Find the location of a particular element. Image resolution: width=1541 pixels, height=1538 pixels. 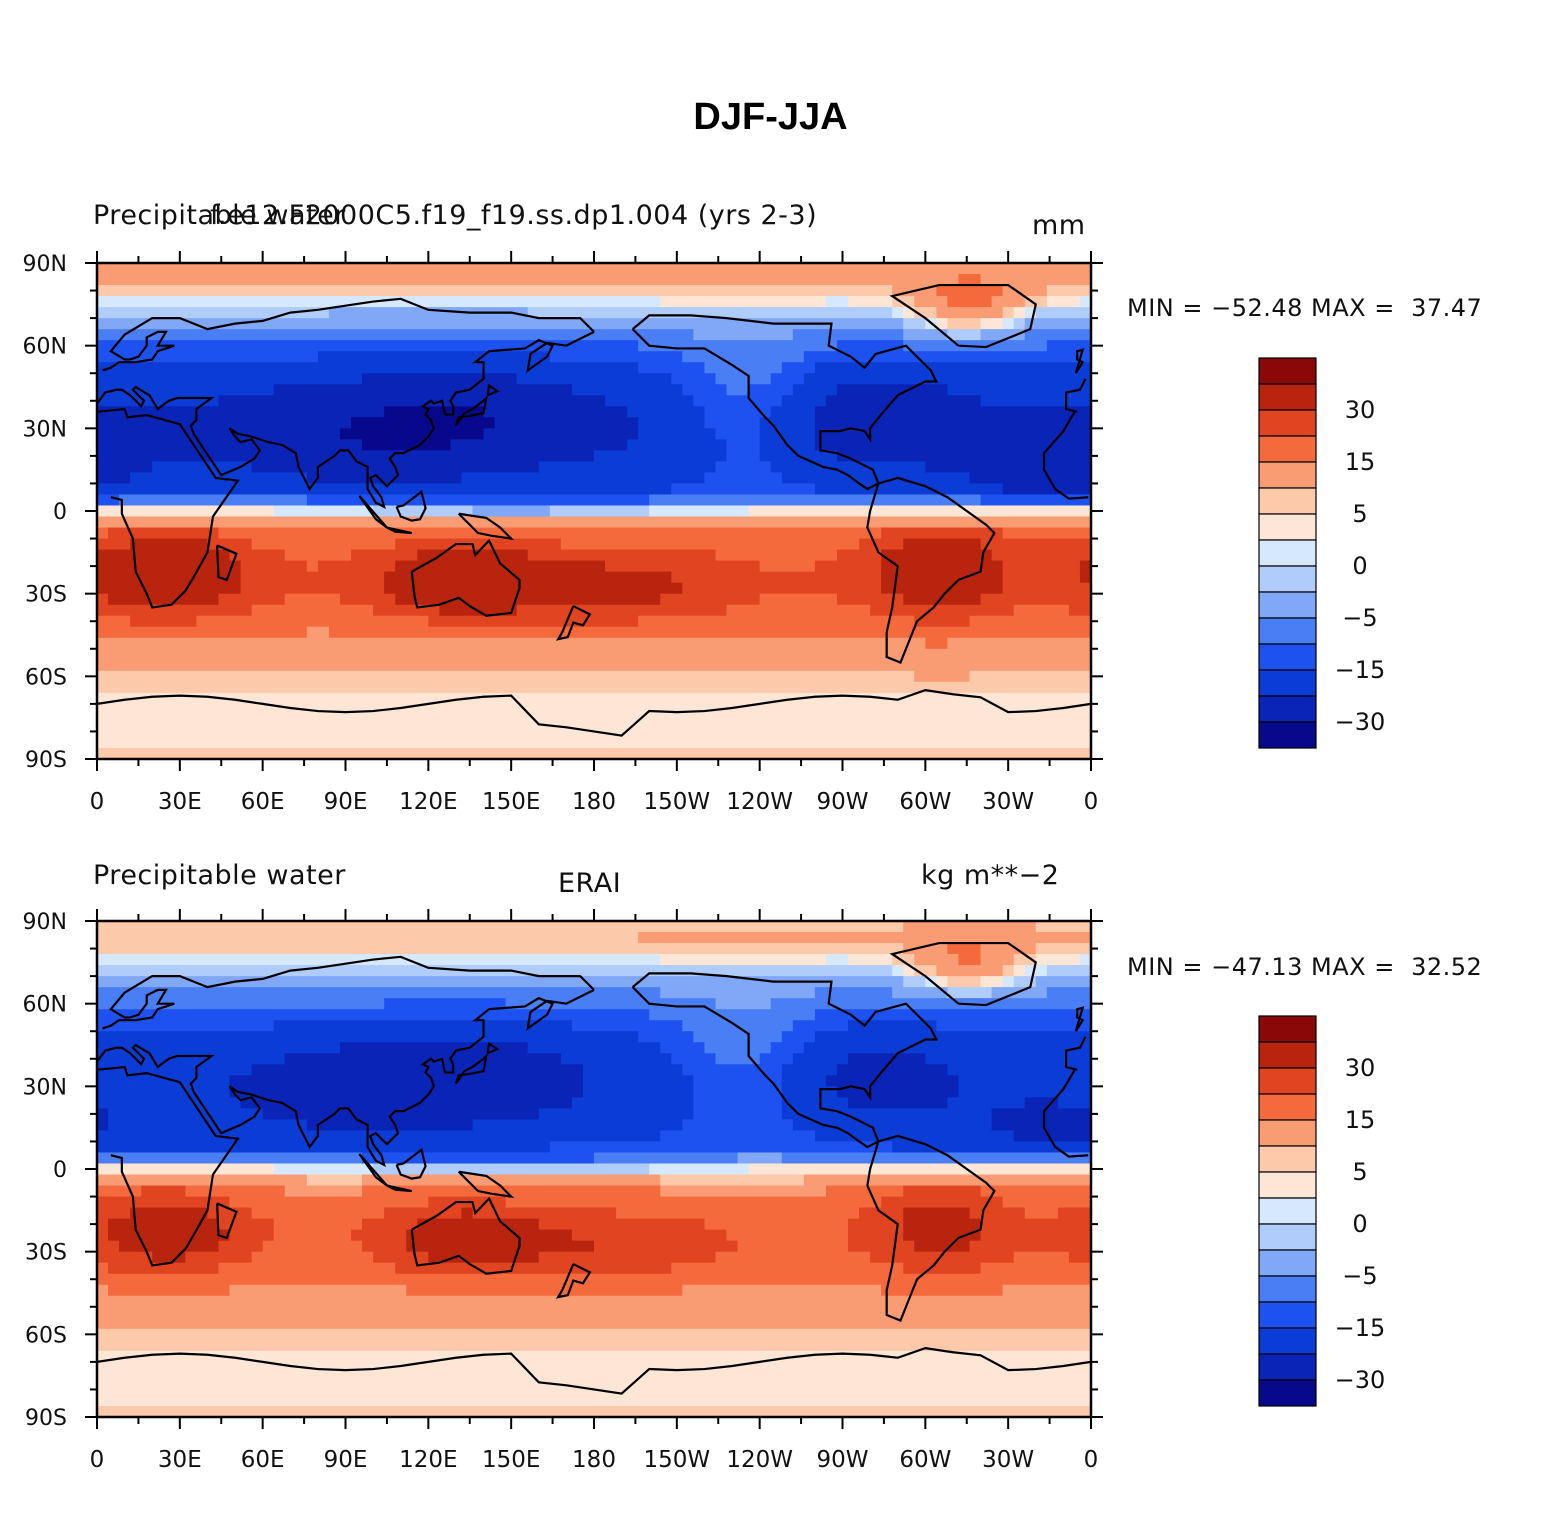

colorbar-label: −15 is located at coordinates (1360, 1328).